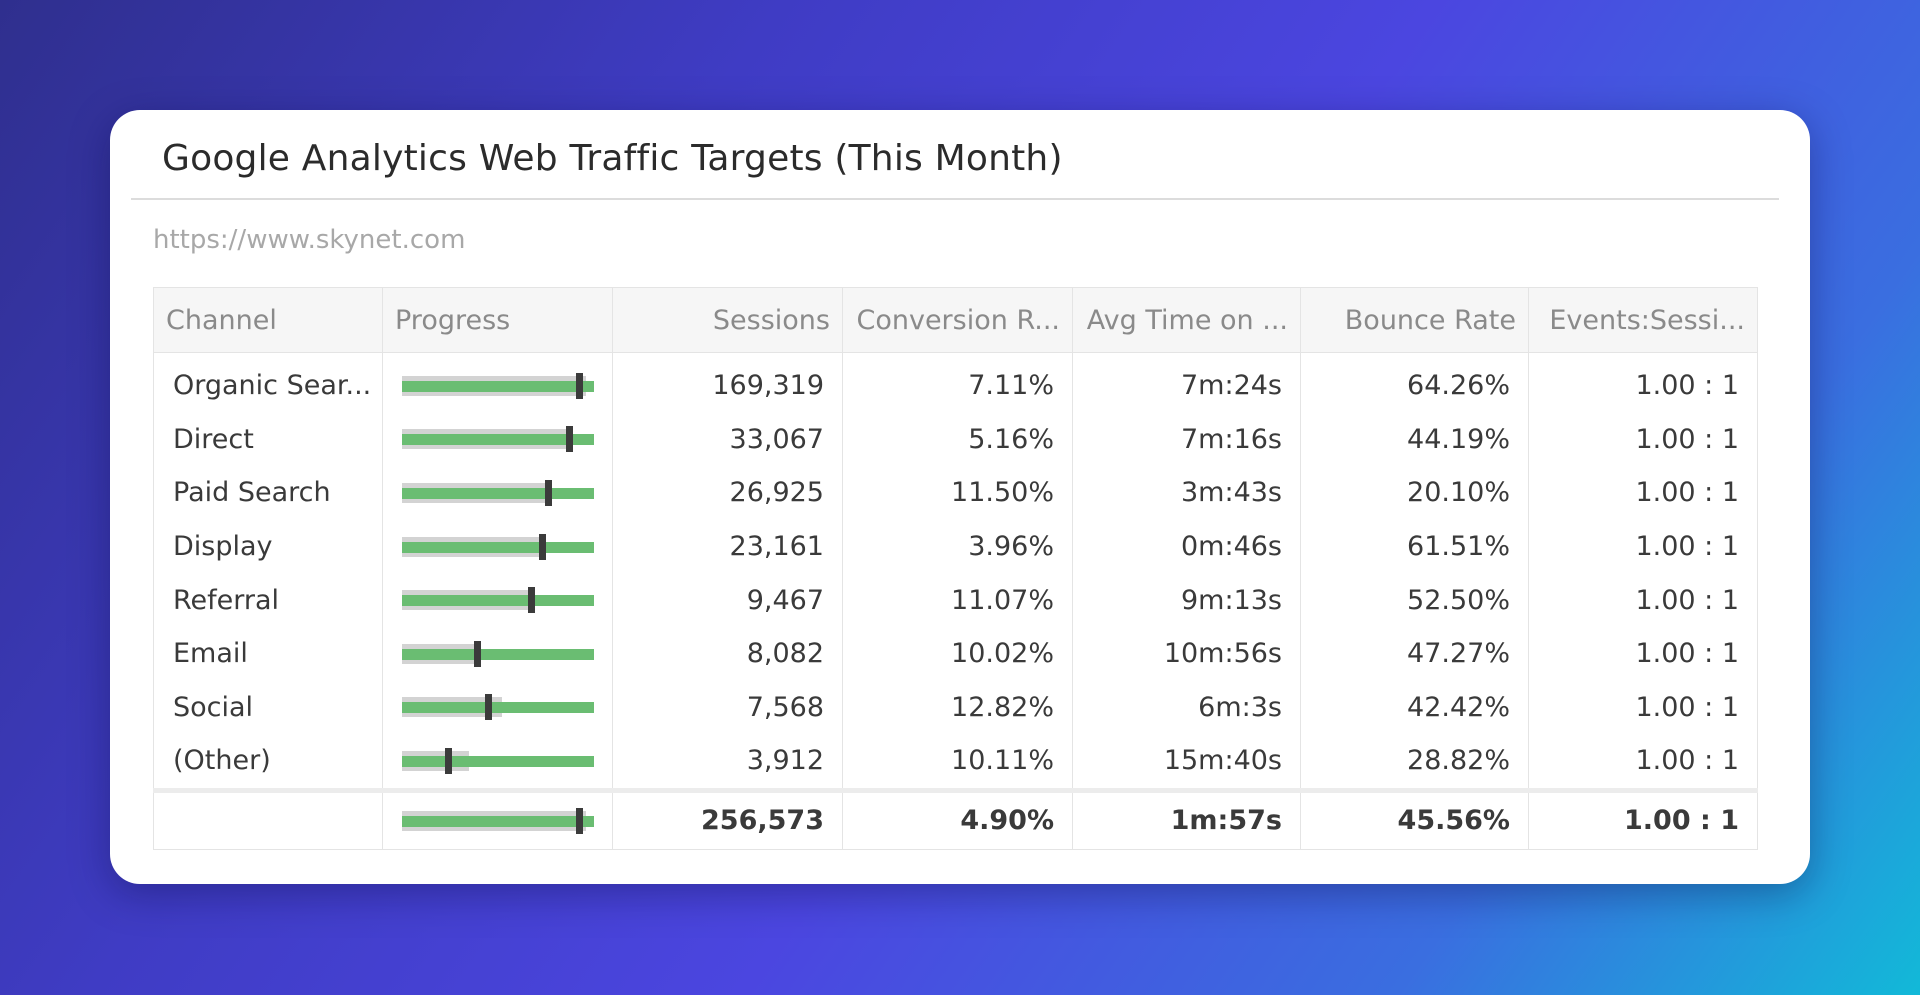 Image resolution: width=1920 pixels, height=995 pixels. Describe the element at coordinates (268, 653) in the screenshot. I see `channel-cell: Email` at that location.